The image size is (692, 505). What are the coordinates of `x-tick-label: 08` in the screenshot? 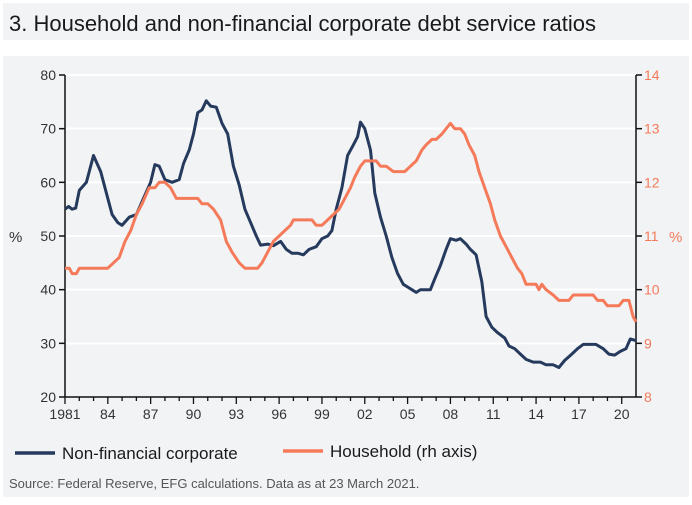 It's located at (451, 414).